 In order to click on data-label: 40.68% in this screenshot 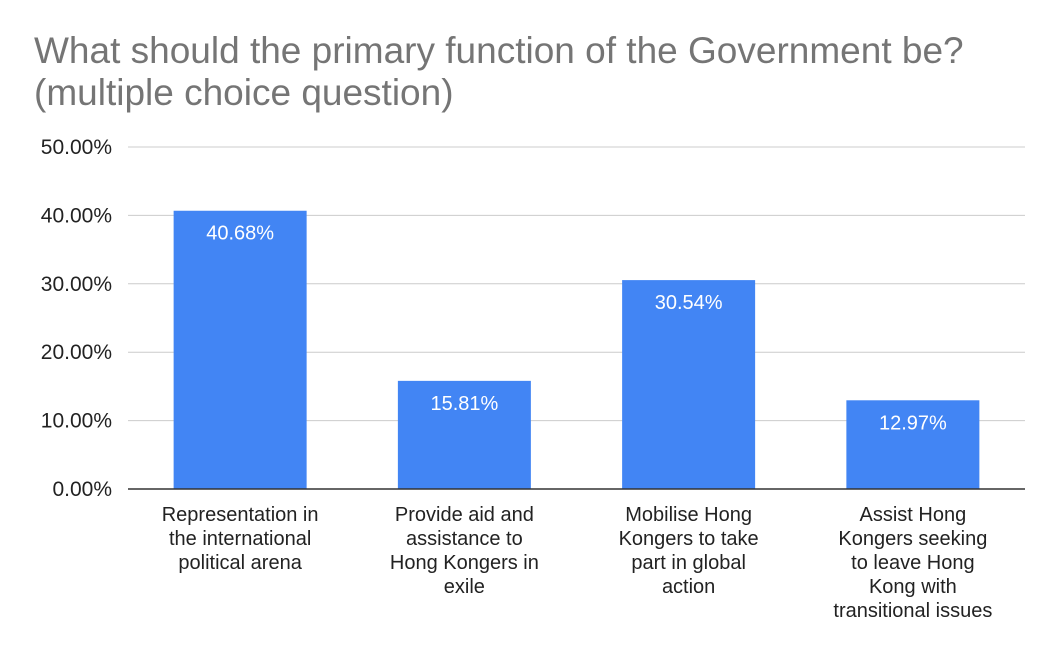, I will do `click(240, 234)`.